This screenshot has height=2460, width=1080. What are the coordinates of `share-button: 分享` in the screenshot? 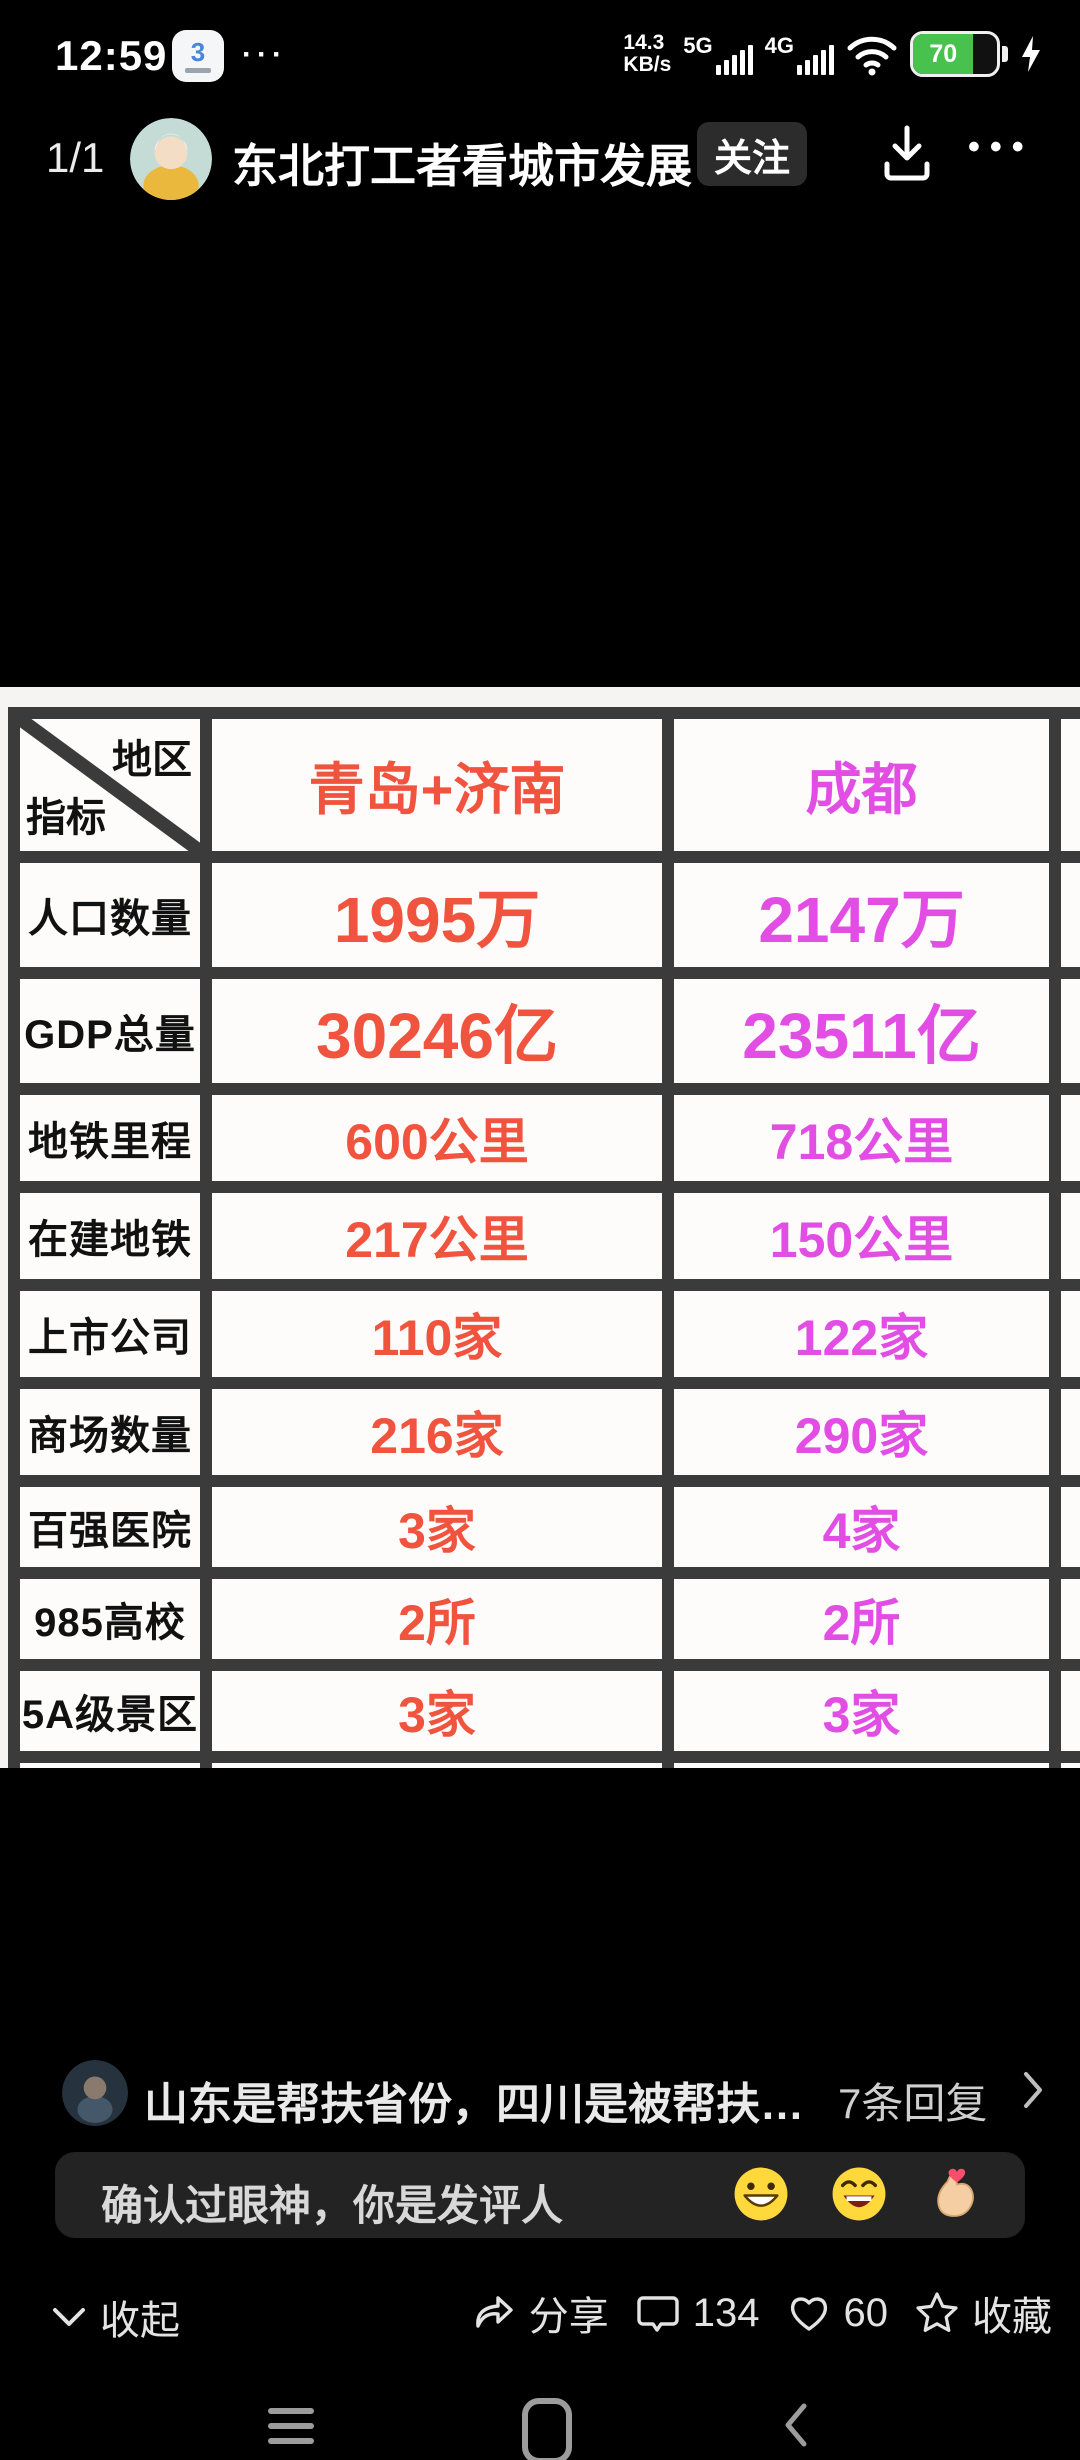 It's located at (540, 2313).